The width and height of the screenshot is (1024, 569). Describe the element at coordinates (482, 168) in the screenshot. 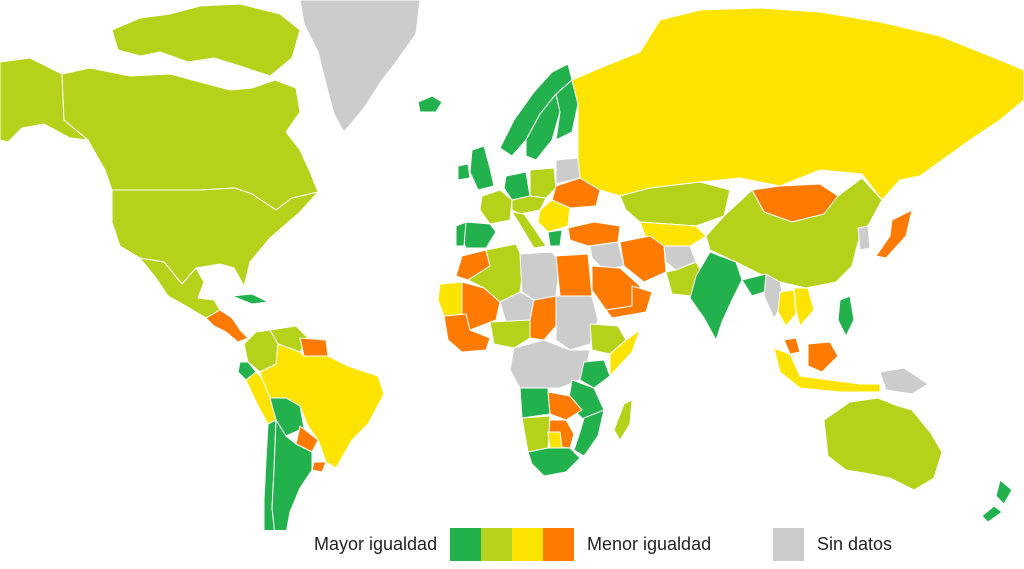

I see `region-united-kingdom` at that location.